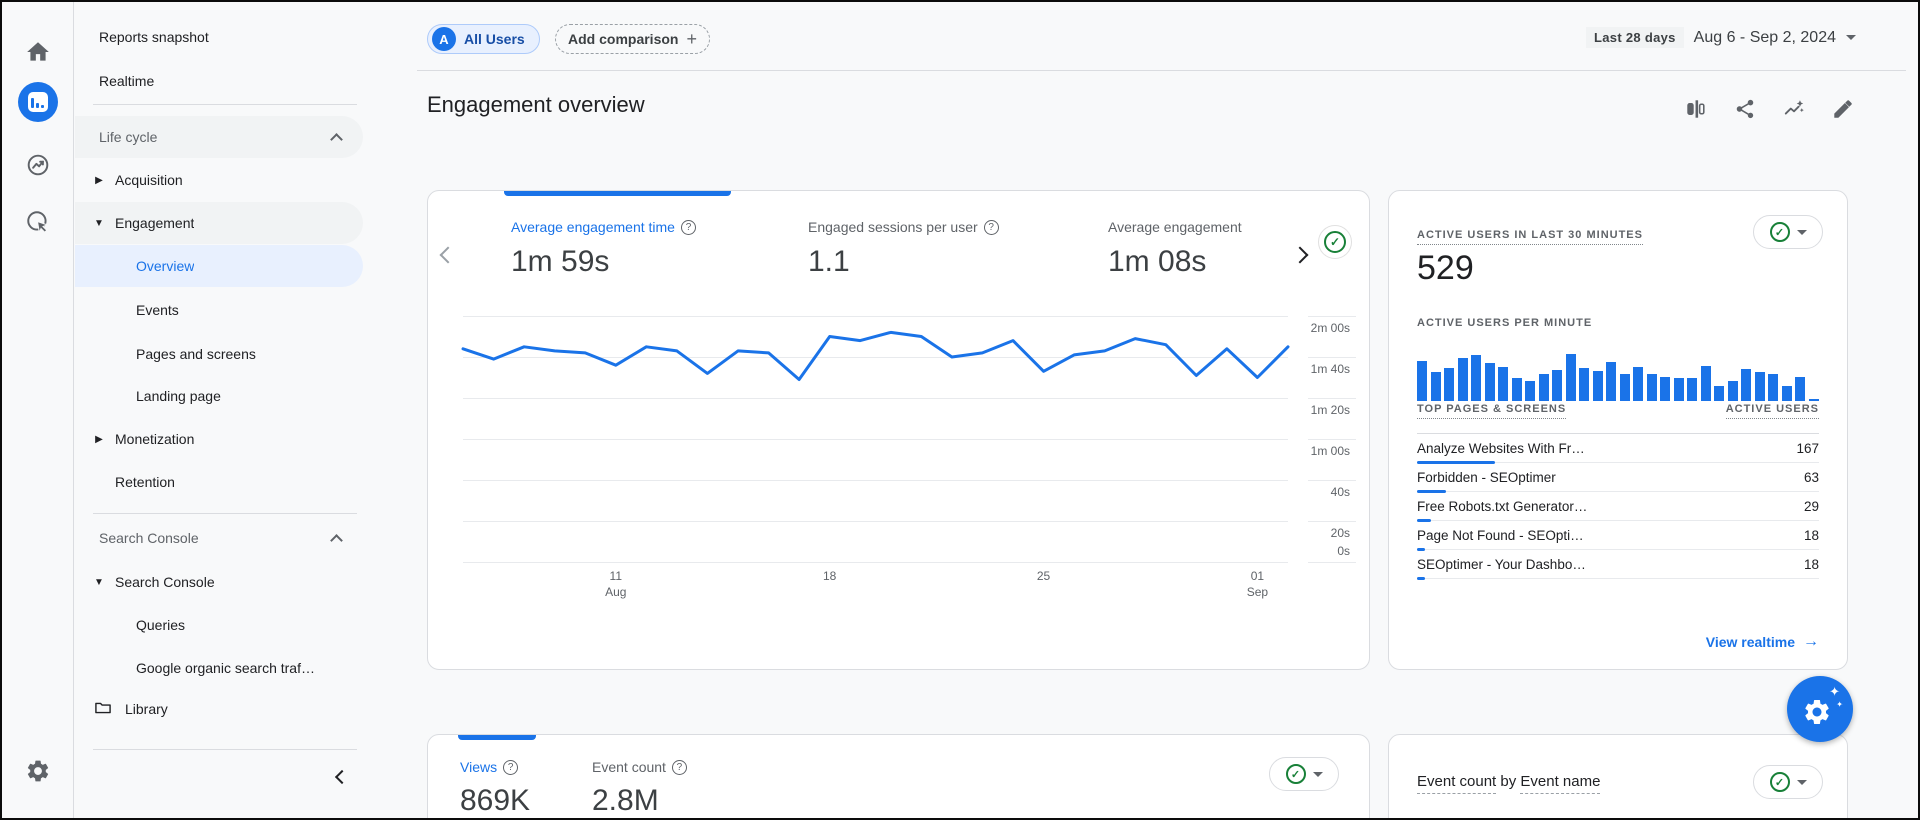  What do you see at coordinates (178, 396) in the screenshot?
I see `sidebar-label: Landing page` at bounding box center [178, 396].